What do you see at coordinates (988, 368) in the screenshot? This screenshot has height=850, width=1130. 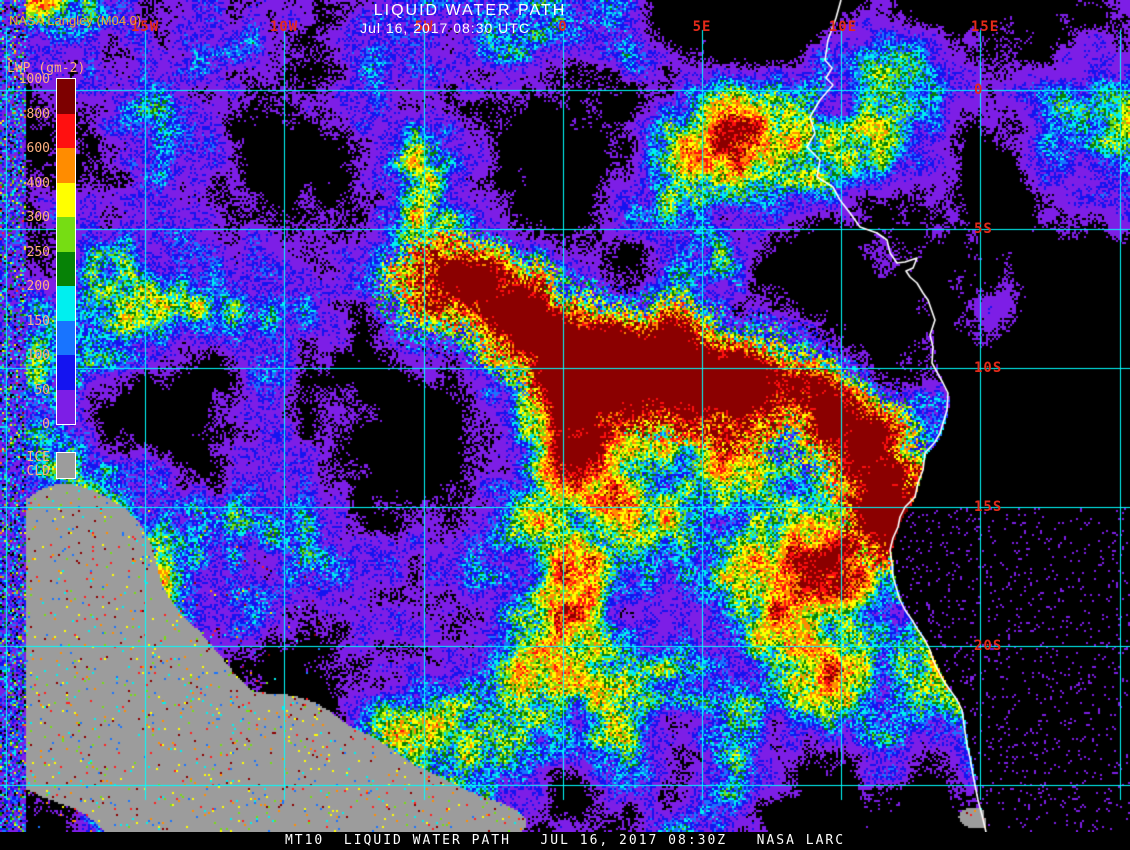 I see `latitude-label-10S: 10S` at bounding box center [988, 368].